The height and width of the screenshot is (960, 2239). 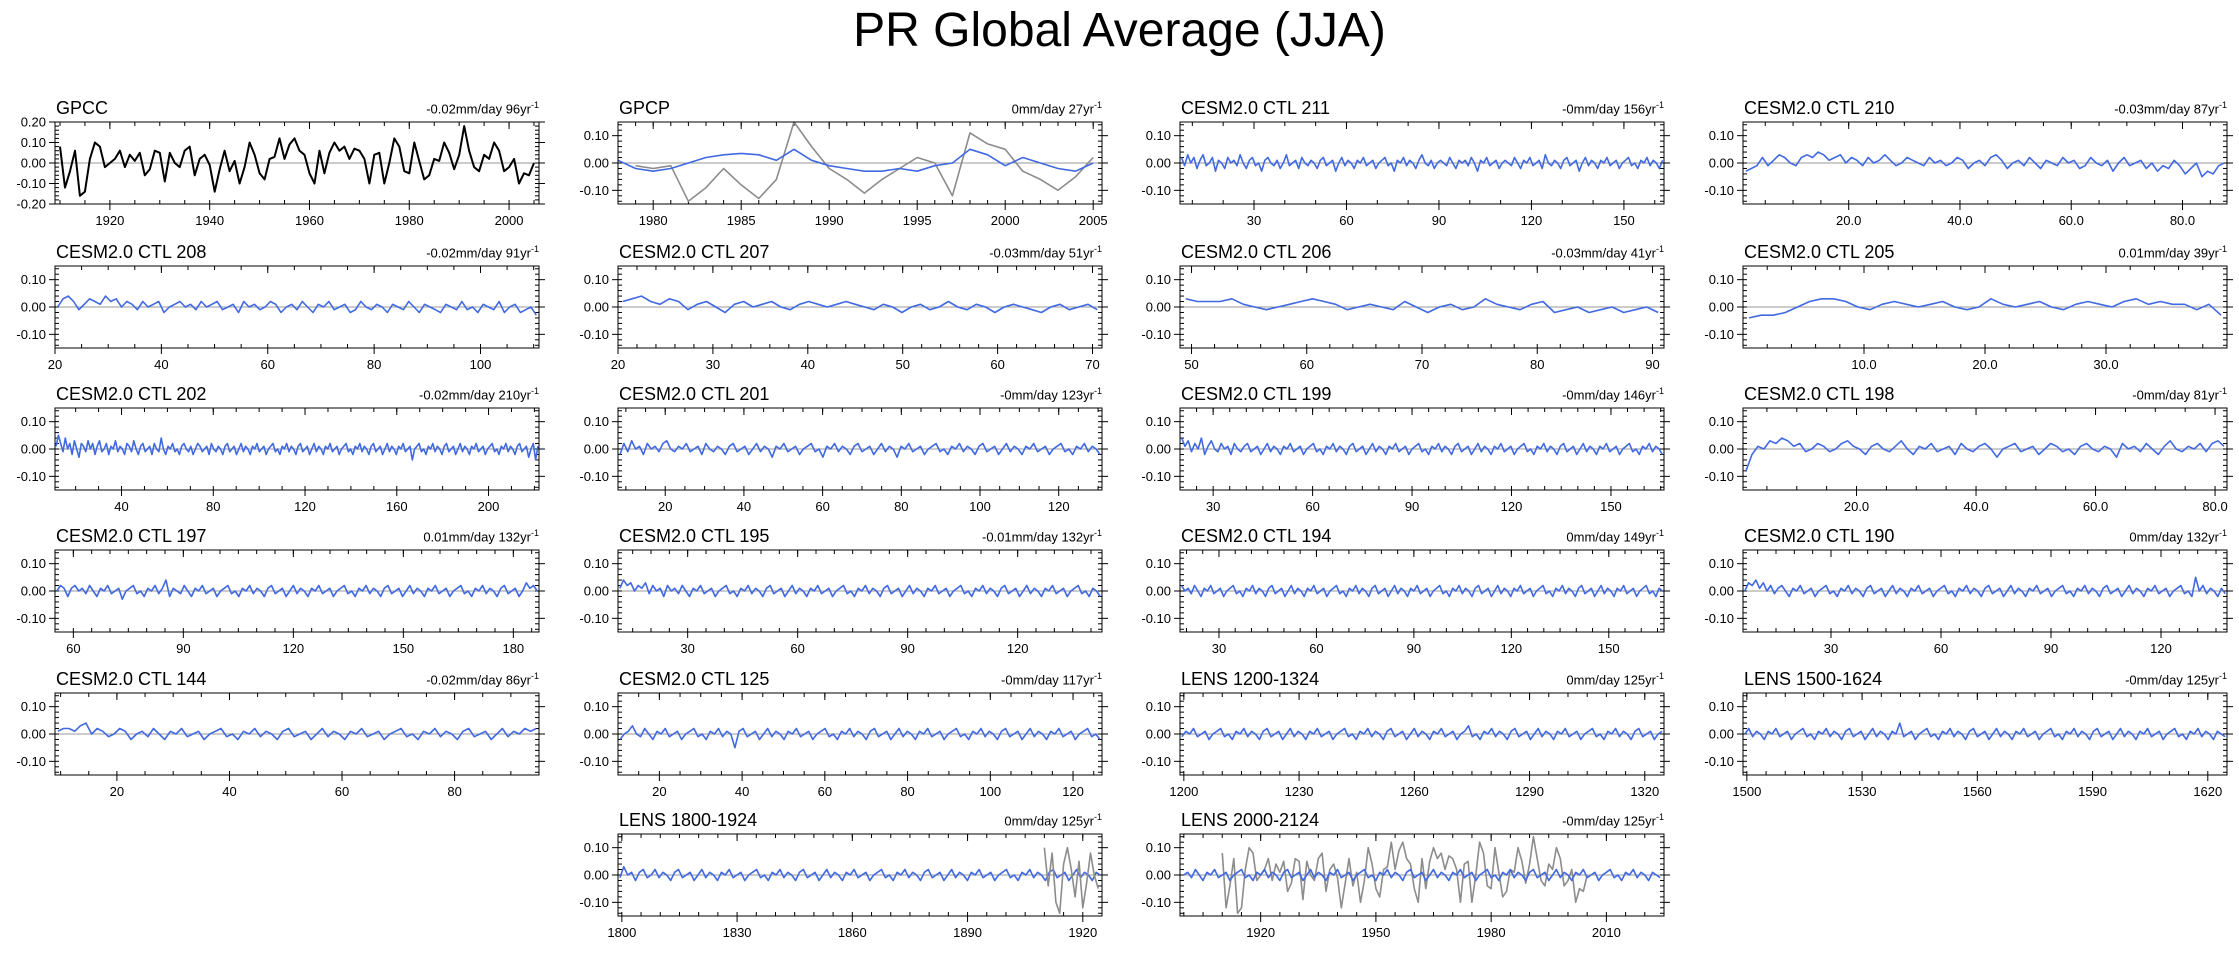 I want to click on x-tick-label: 40.0, so click(x=1959, y=220).